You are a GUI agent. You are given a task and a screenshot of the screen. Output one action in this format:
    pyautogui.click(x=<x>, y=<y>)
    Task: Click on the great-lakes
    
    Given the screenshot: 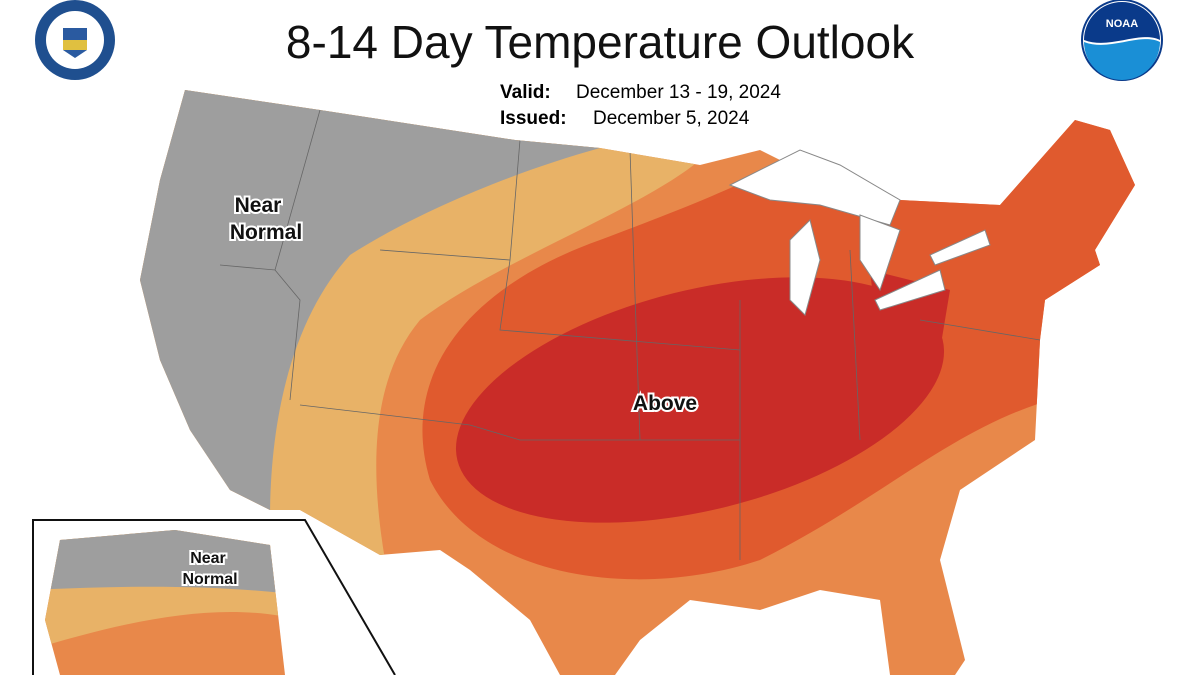 What is the action you would take?
    pyautogui.click(x=859, y=232)
    